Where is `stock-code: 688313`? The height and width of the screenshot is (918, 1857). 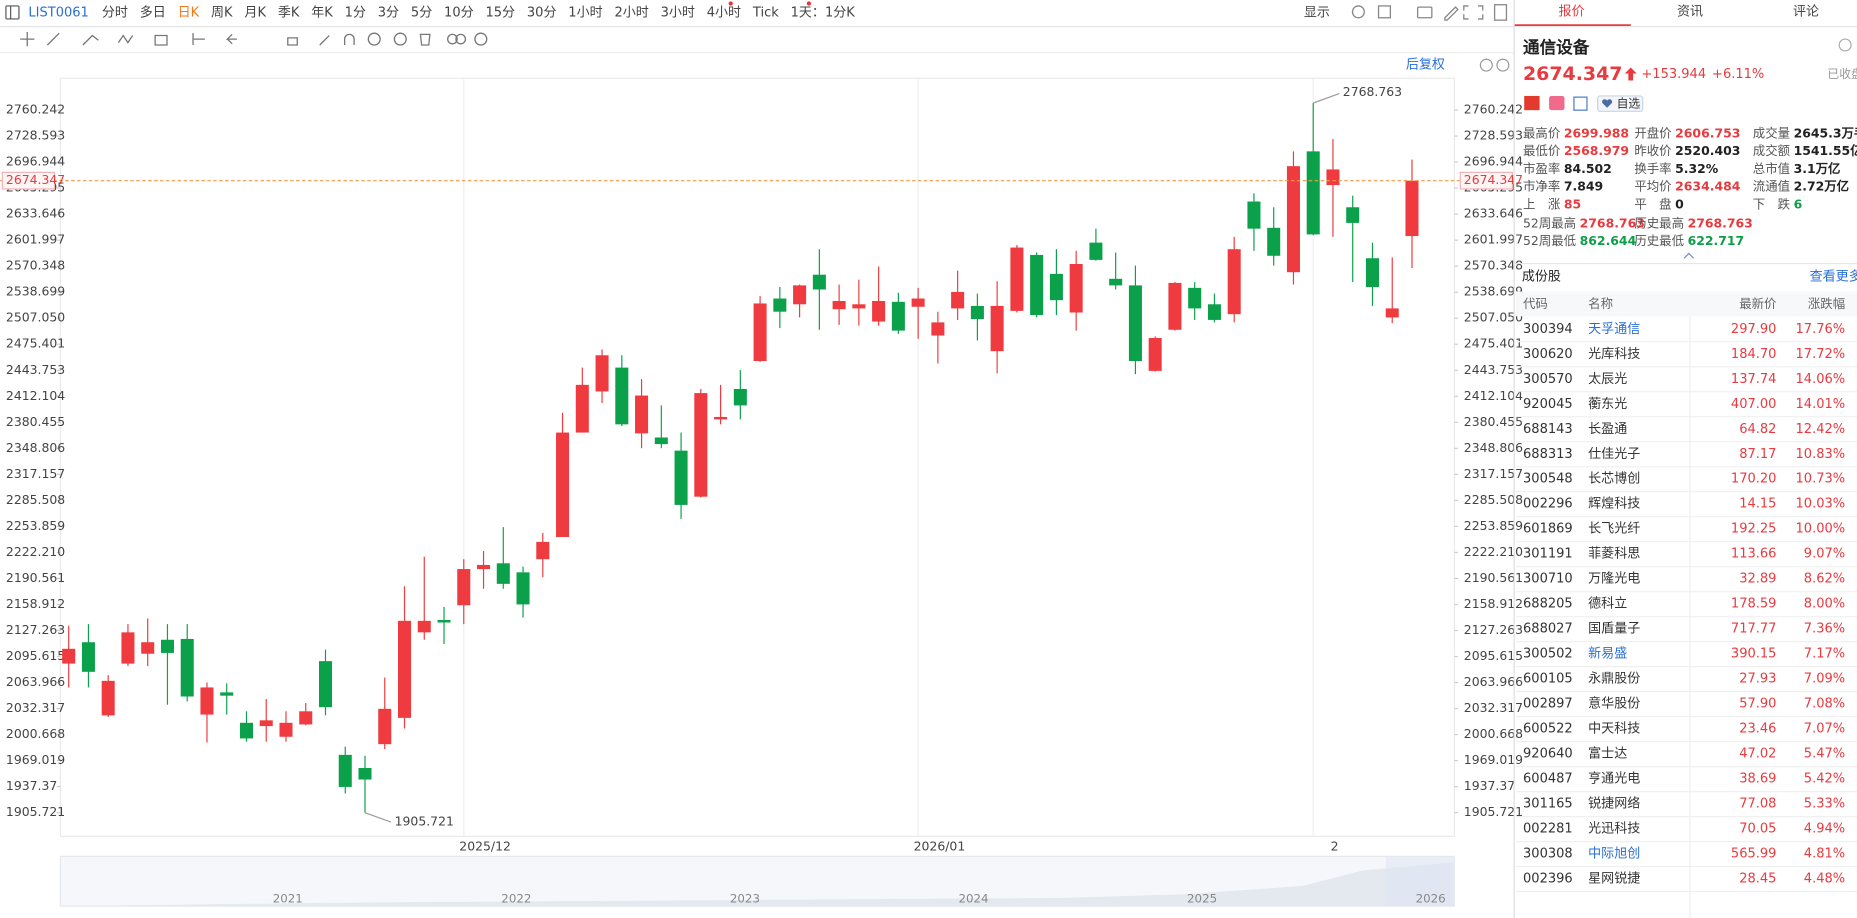
stock-code: 688313 is located at coordinates (1548, 454).